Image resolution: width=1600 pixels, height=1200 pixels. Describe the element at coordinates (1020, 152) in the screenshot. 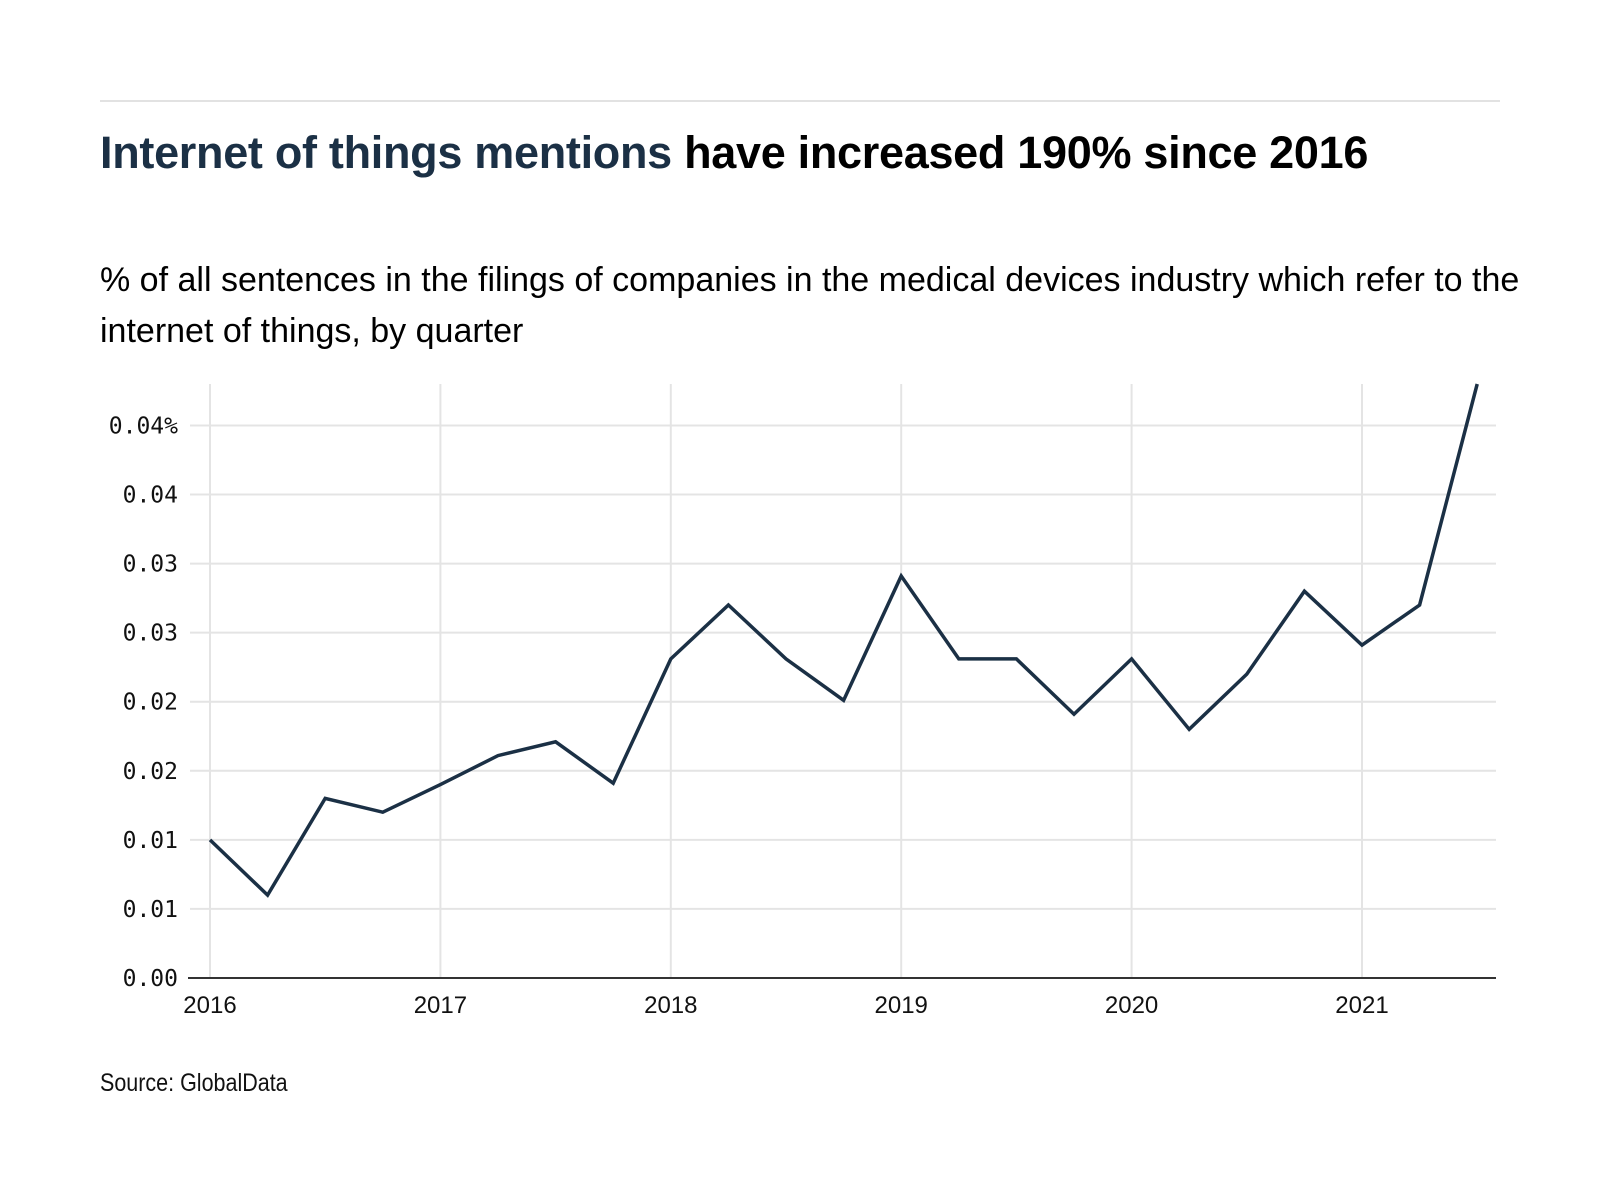

I see `title-rest: have increased 190% since 2016` at that location.